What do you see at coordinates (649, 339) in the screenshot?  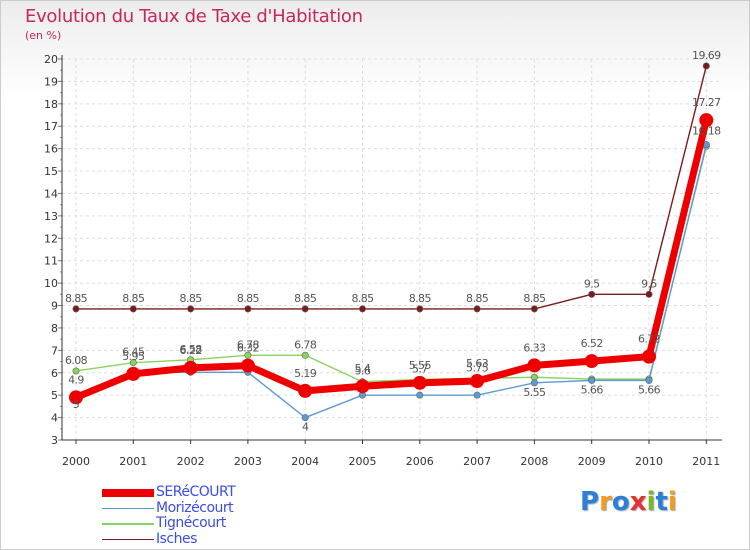 I see `data-label: 6.72` at bounding box center [649, 339].